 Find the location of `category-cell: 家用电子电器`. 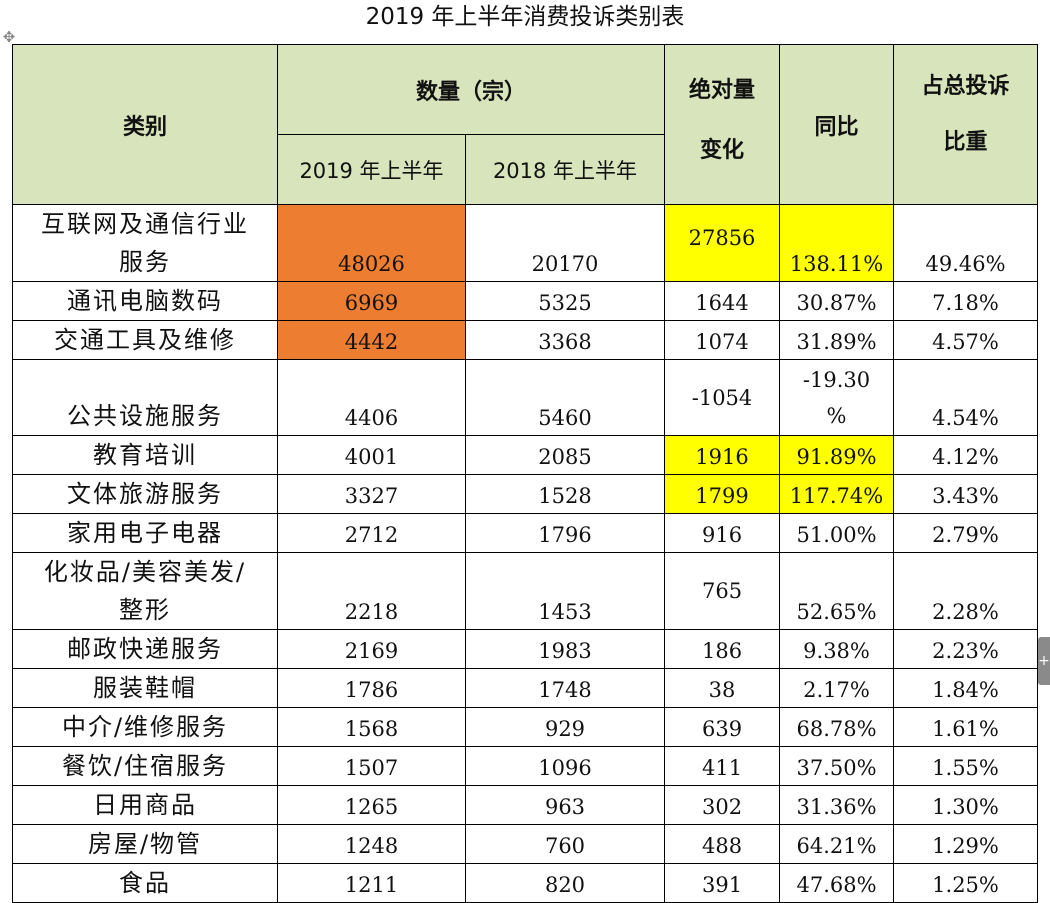

category-cell: 家用电子电器 is located at coordinates (145, 533).